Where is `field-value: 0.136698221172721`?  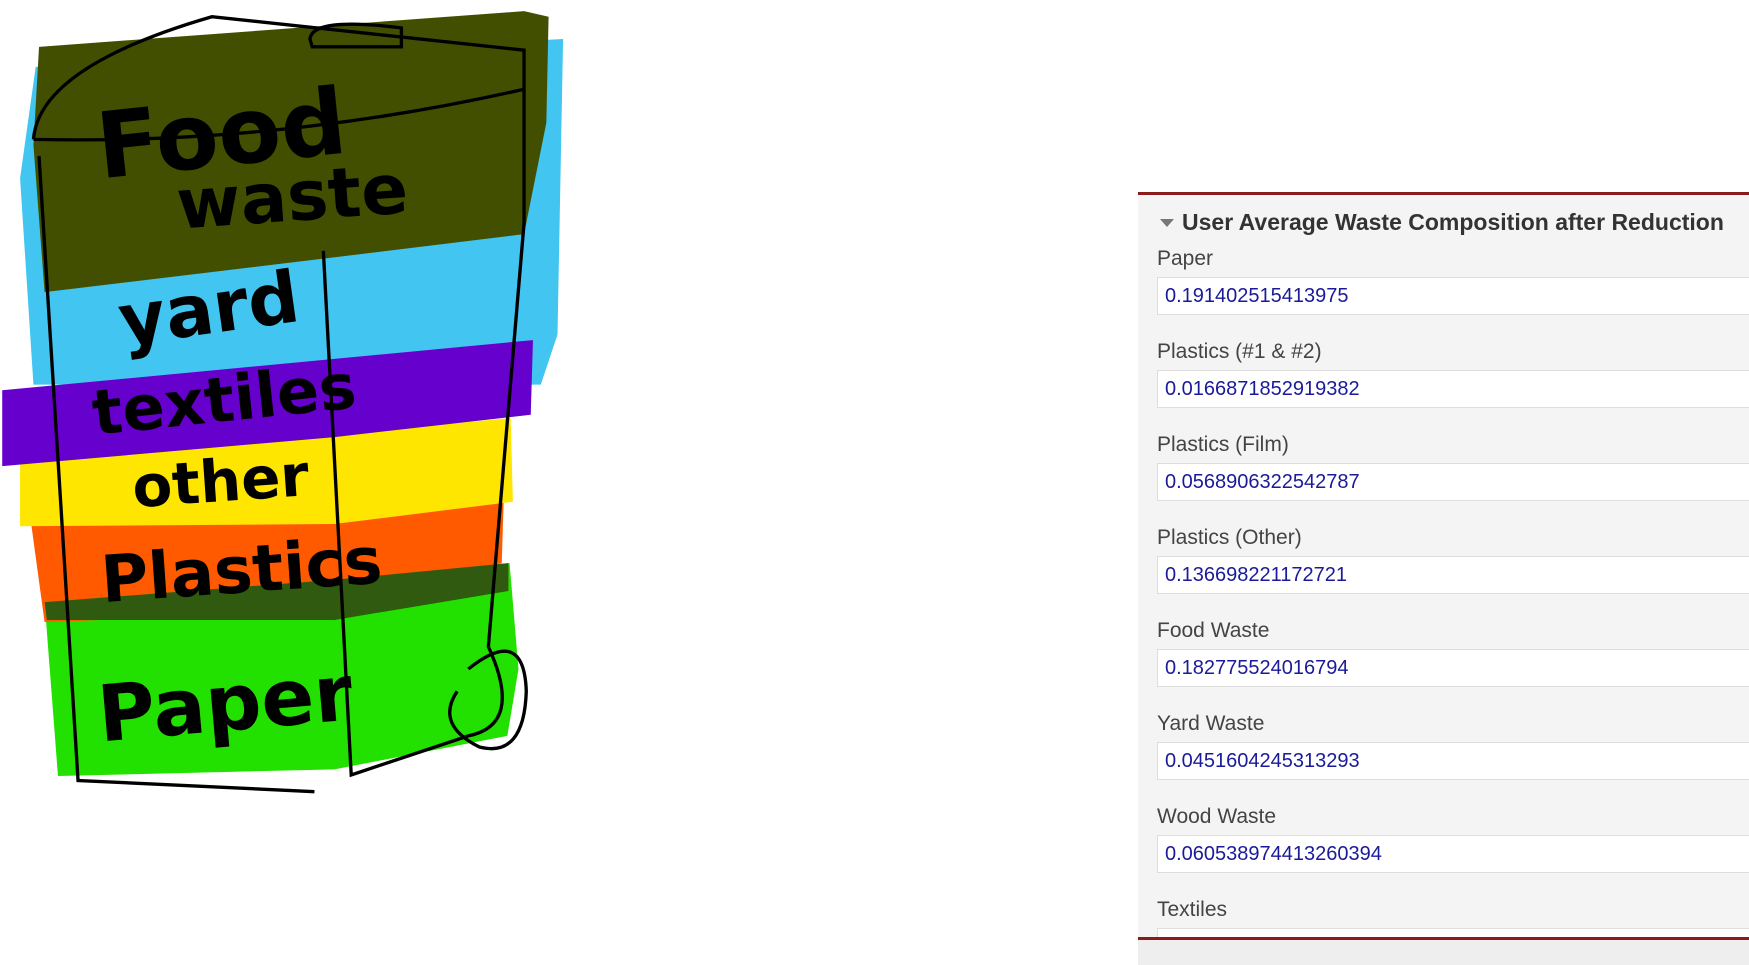
field-value: 0.136698221172721 is located at coordinates (1453, 575).